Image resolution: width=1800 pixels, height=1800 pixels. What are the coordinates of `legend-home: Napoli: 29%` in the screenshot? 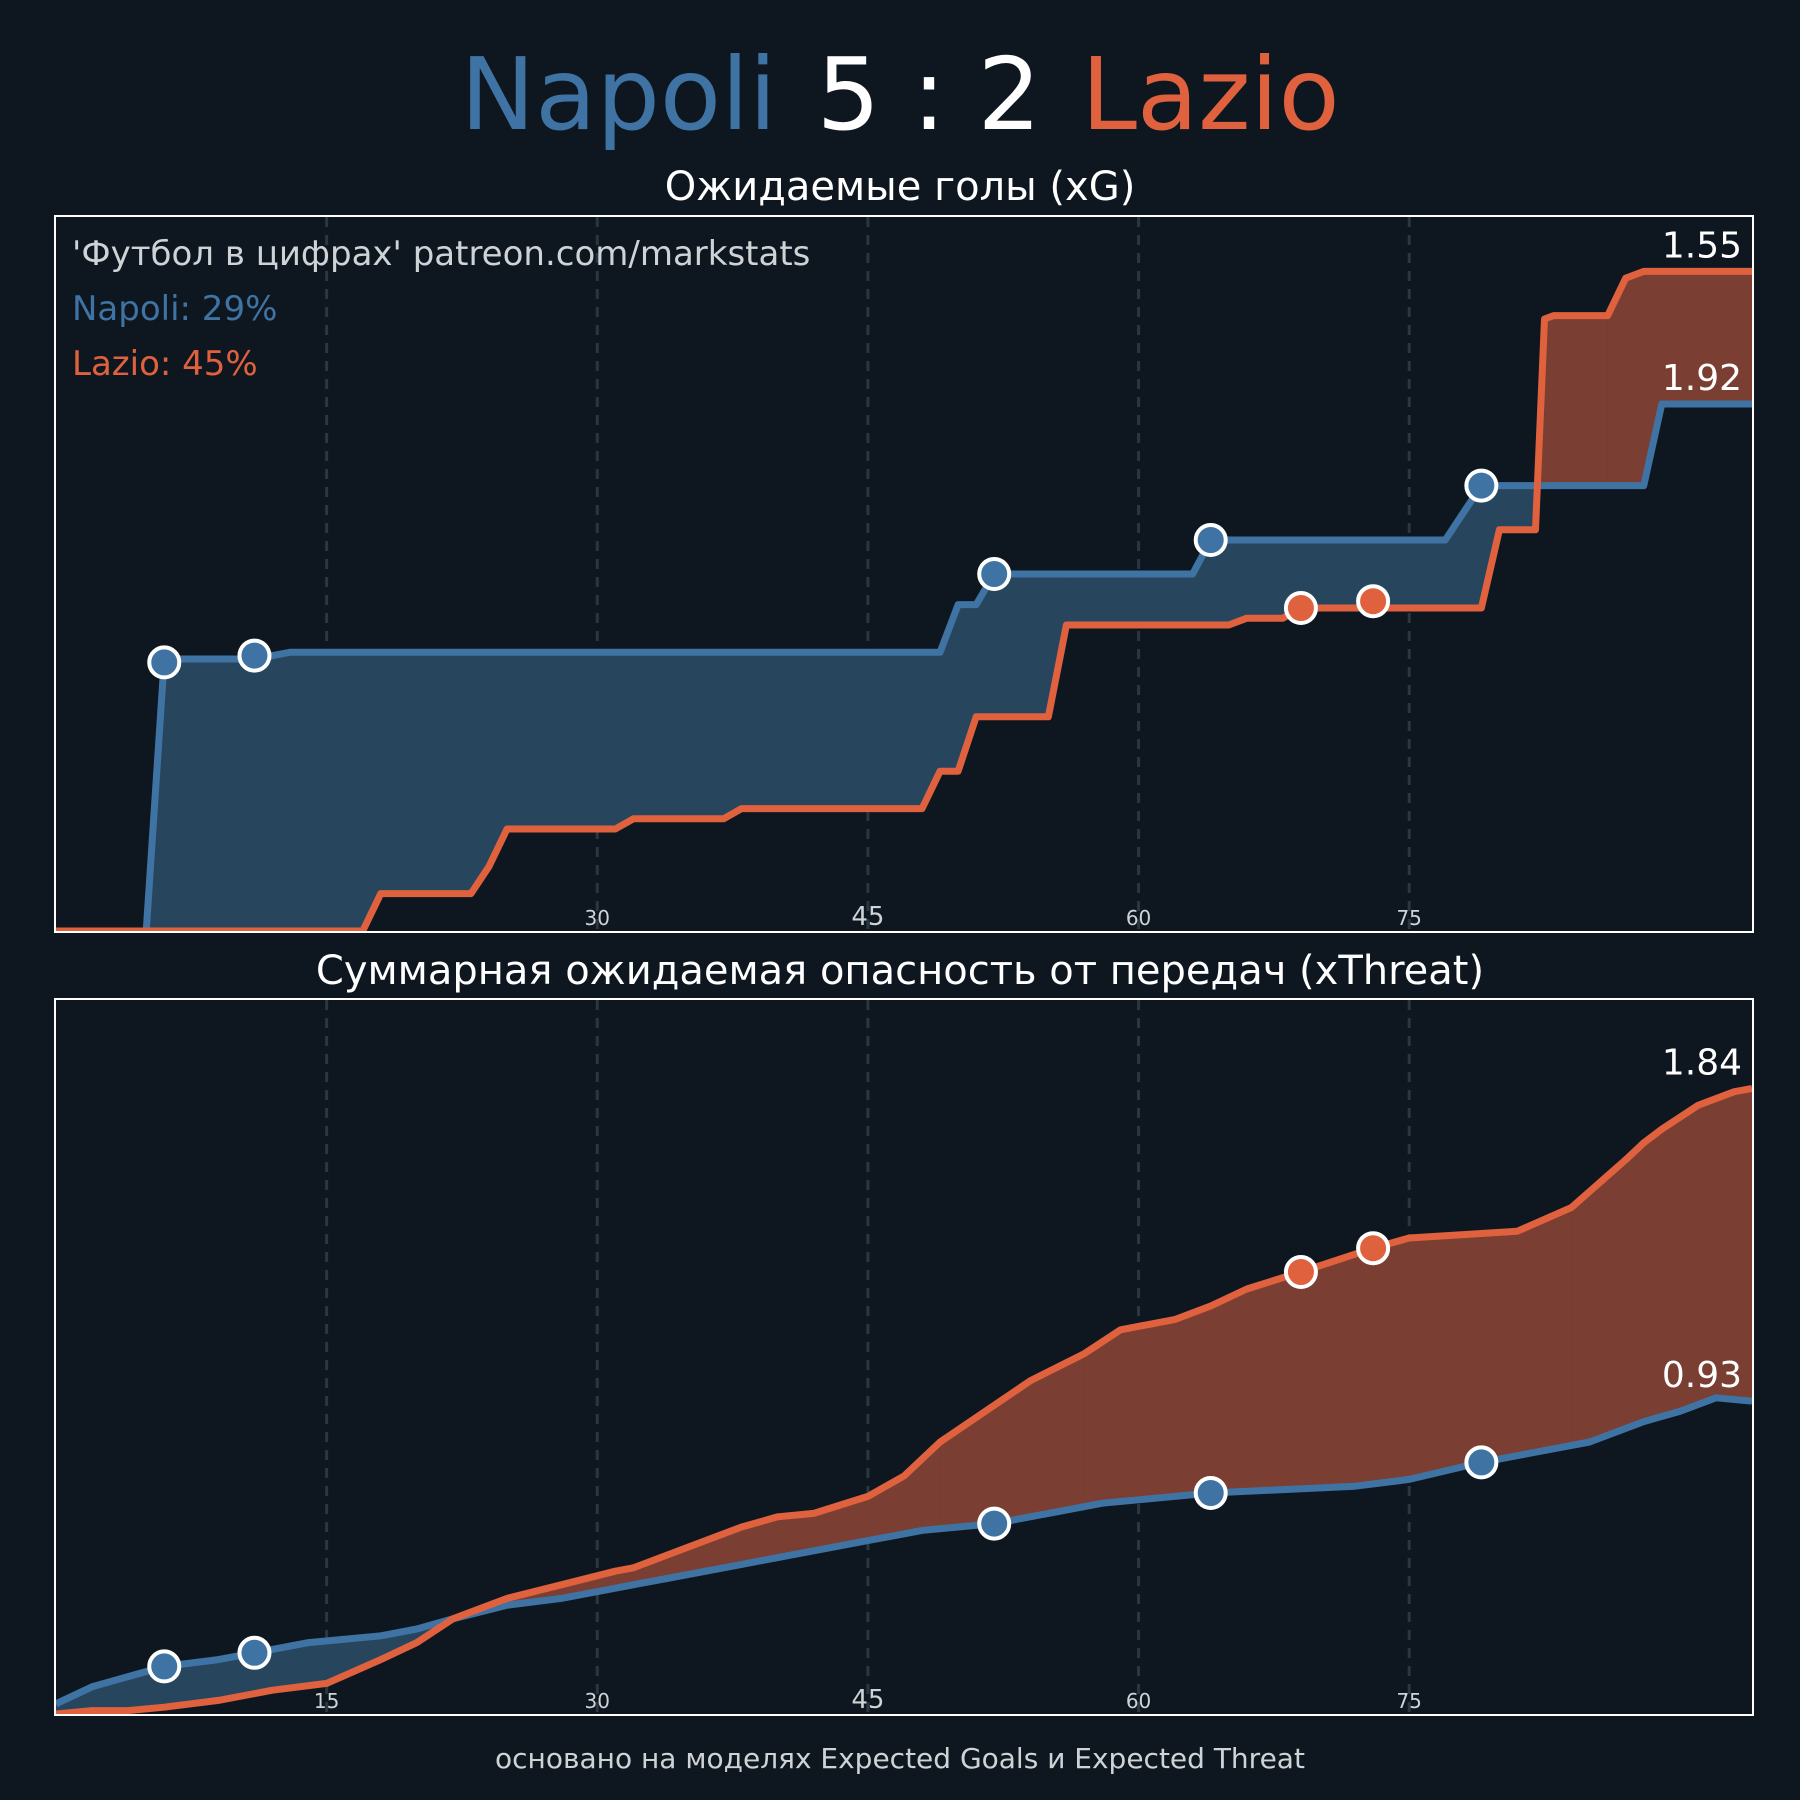 It's located at (175, 309).